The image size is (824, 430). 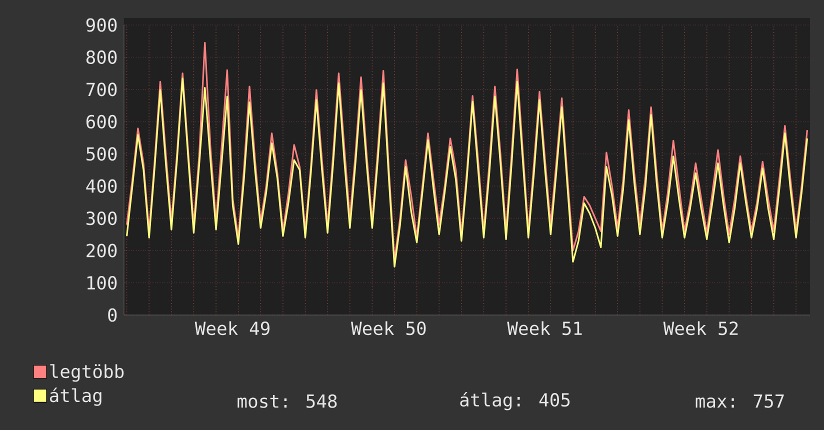 I want to click on y-tick-label: 400, so click(x=101, y=186).